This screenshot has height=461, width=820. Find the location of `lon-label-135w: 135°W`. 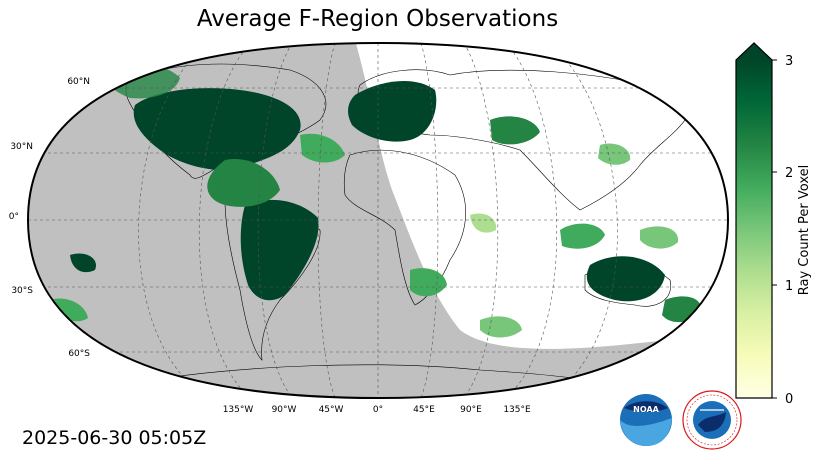

lon-label-135w: 135°W is located at coordinates (238, 410).